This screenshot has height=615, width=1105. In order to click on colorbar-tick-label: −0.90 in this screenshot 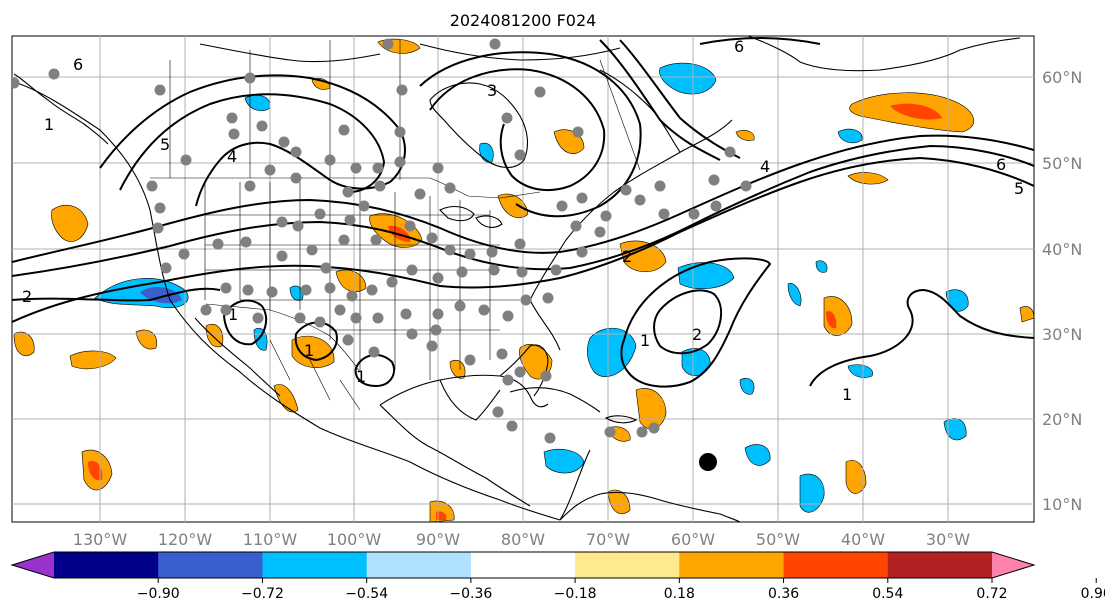, I will do `click(158, 594)`.